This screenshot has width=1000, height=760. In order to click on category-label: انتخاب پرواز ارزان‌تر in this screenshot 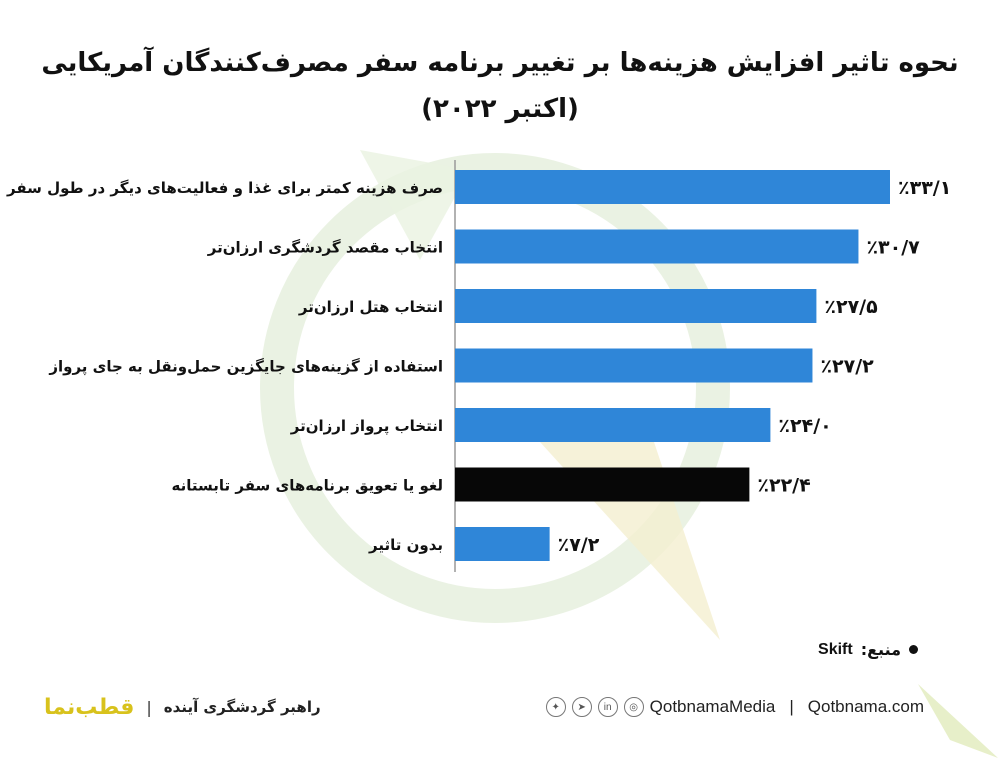, I will do `click(366, 426)`.